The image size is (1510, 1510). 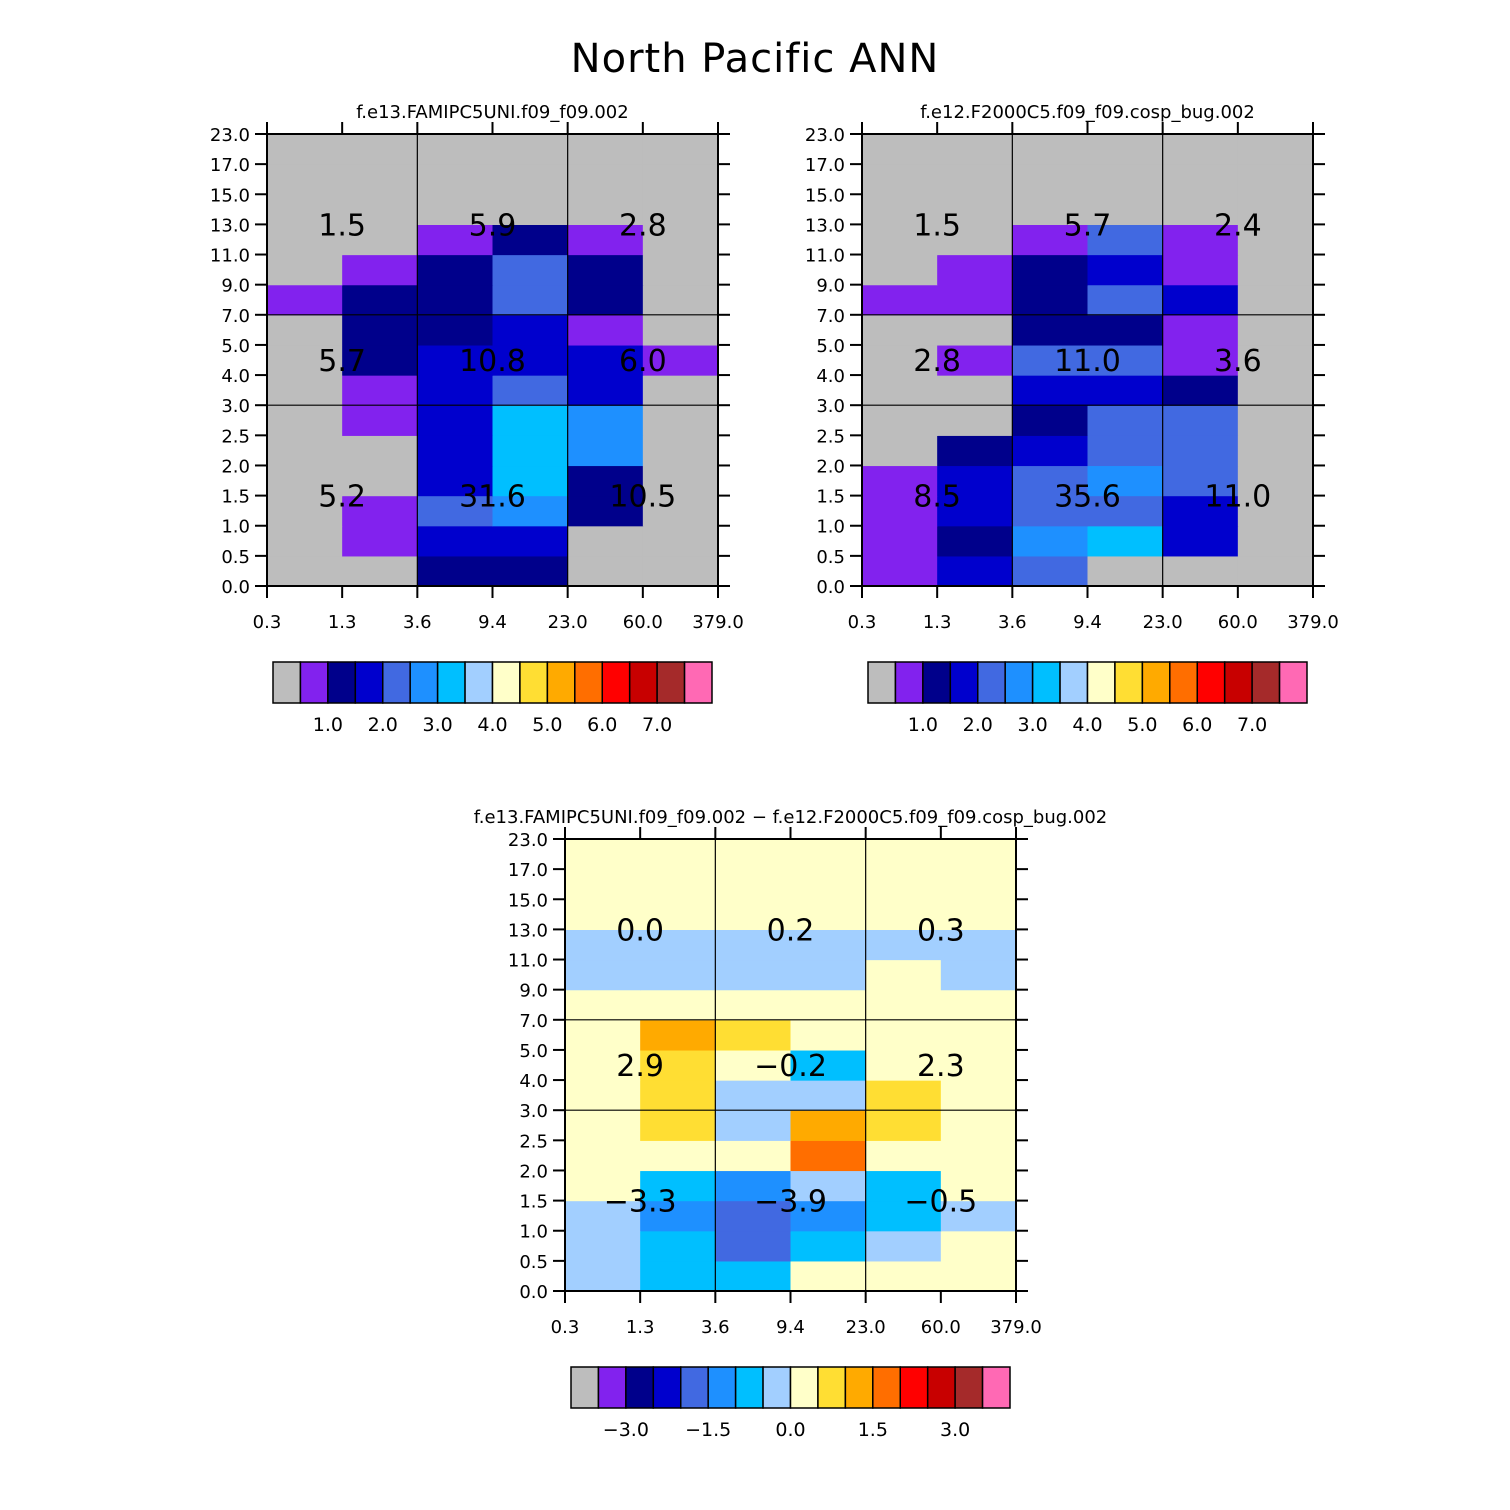 What do you see at coordinates (342, 622) in the screenshot?
I see `x-tick-label: 1.3` at bounding box center [342, 622].